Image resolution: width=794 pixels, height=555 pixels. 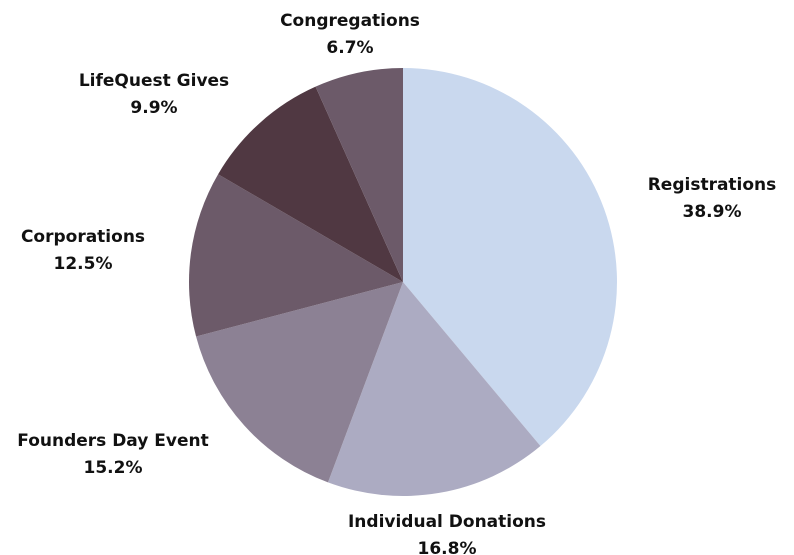 What do you see at coordinates (153, 108) in the screenshot?
I see `slice-percent: 9.9%` at bounding box center [153, 108].